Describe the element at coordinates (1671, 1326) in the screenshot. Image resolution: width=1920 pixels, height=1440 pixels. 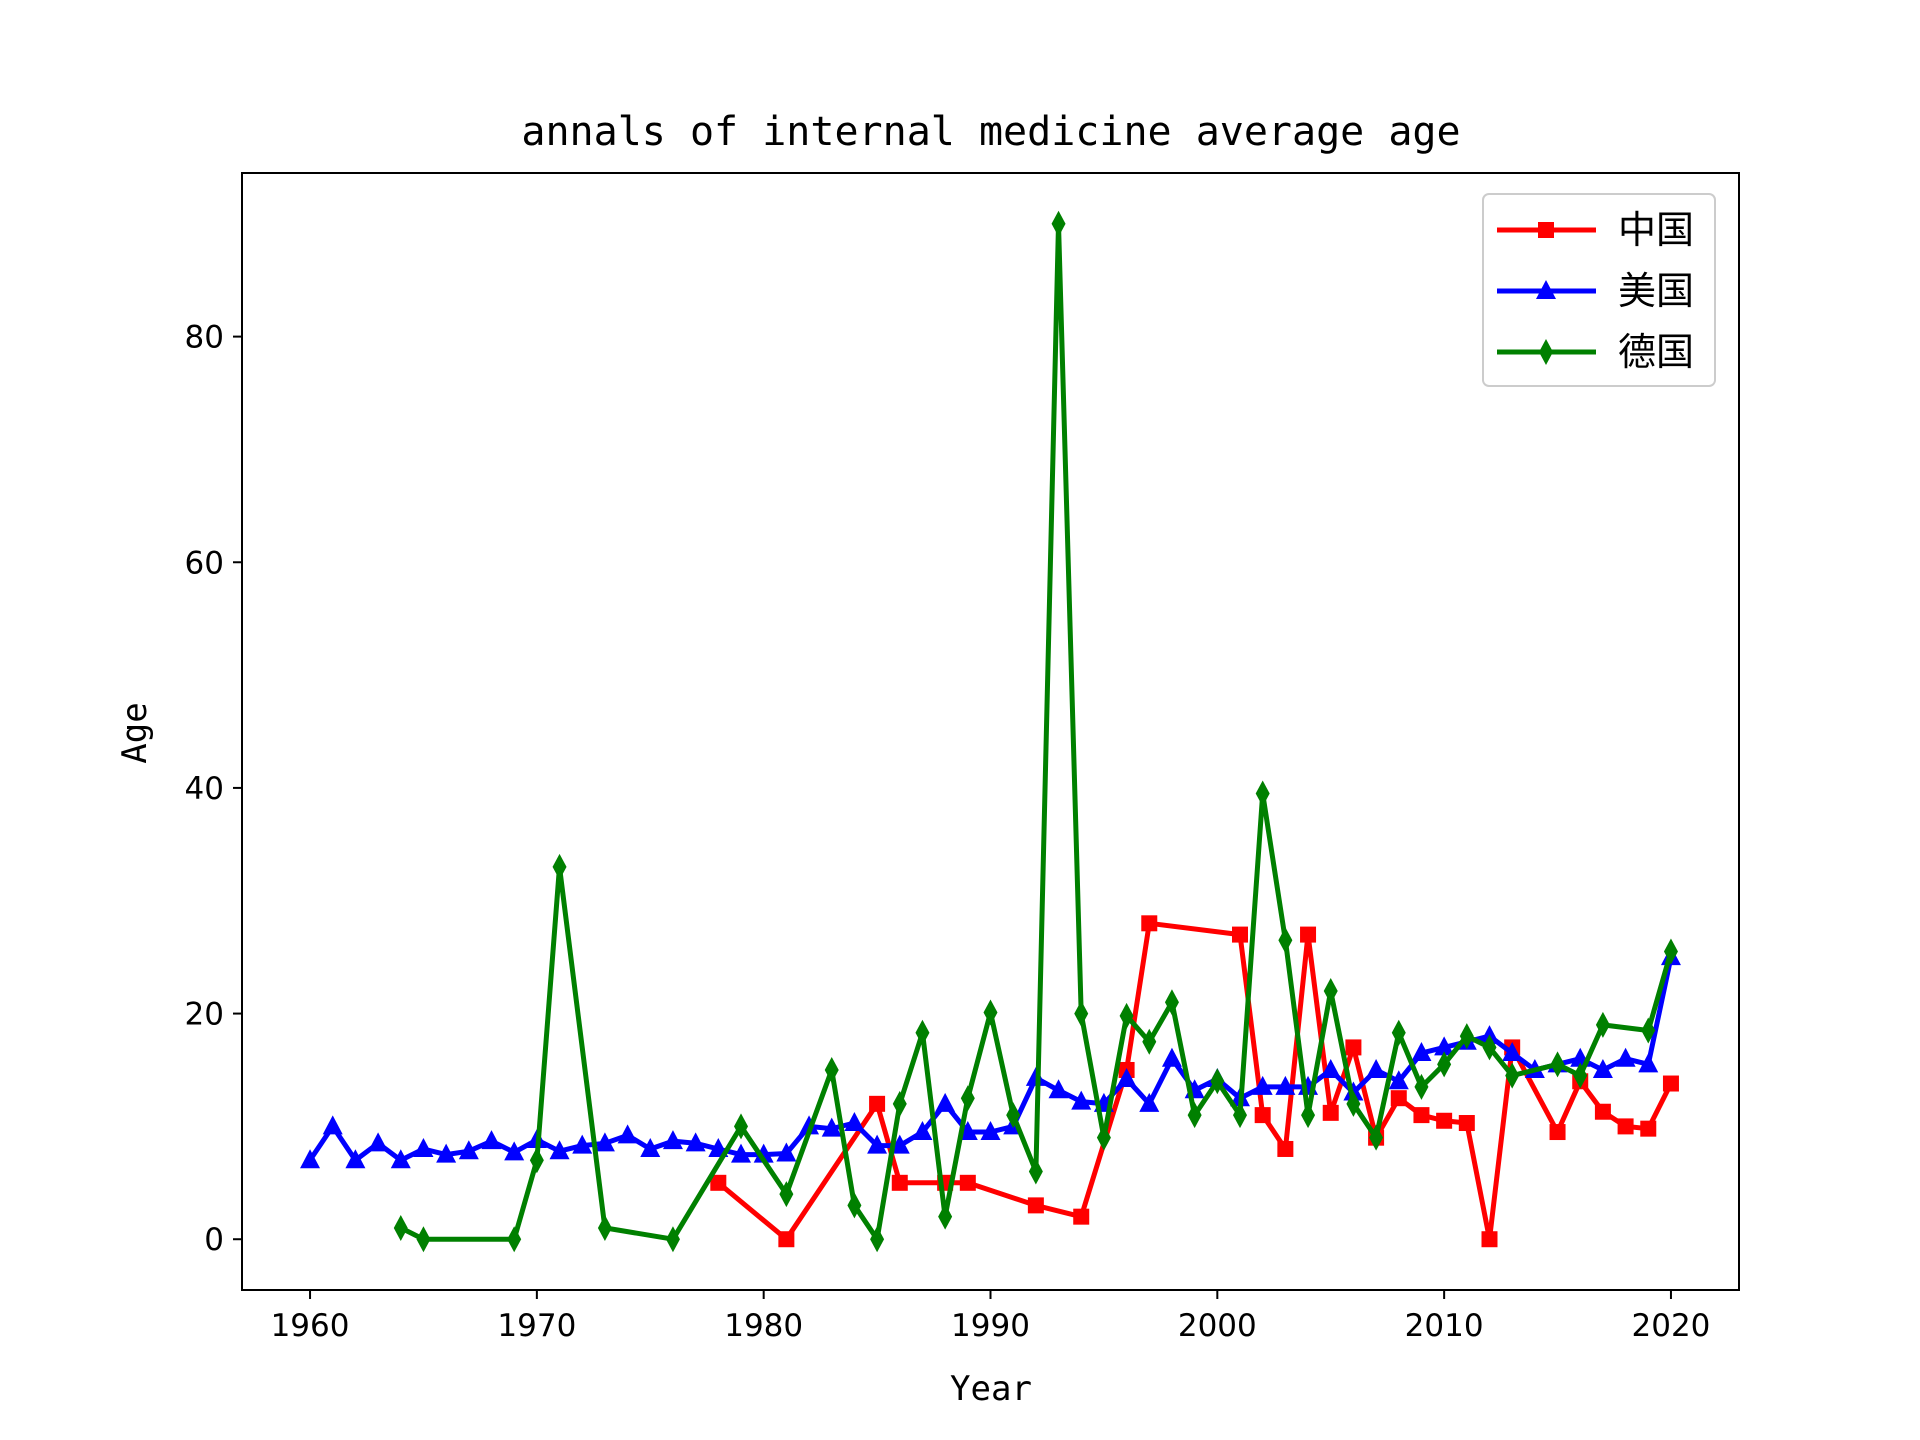
I see `x-tick-label: 2020` at that location.